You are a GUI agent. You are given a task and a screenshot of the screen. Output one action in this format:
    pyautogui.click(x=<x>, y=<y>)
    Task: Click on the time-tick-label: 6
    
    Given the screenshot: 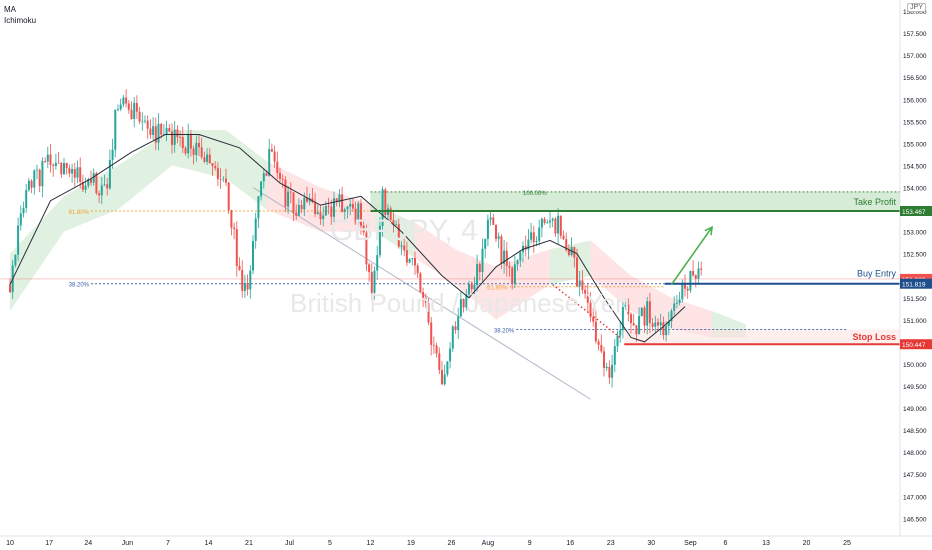 What is the action you would take?
    pyautogui.click(x=726, y=543)
    